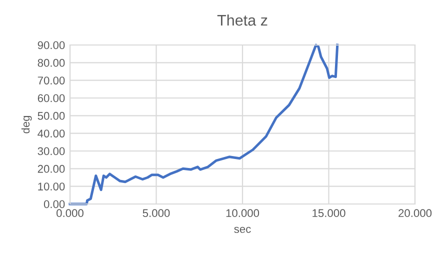  Describe the element at coordinates (51, 186) in the screenshot. I see `y-tick-label: 10.00` at that location.